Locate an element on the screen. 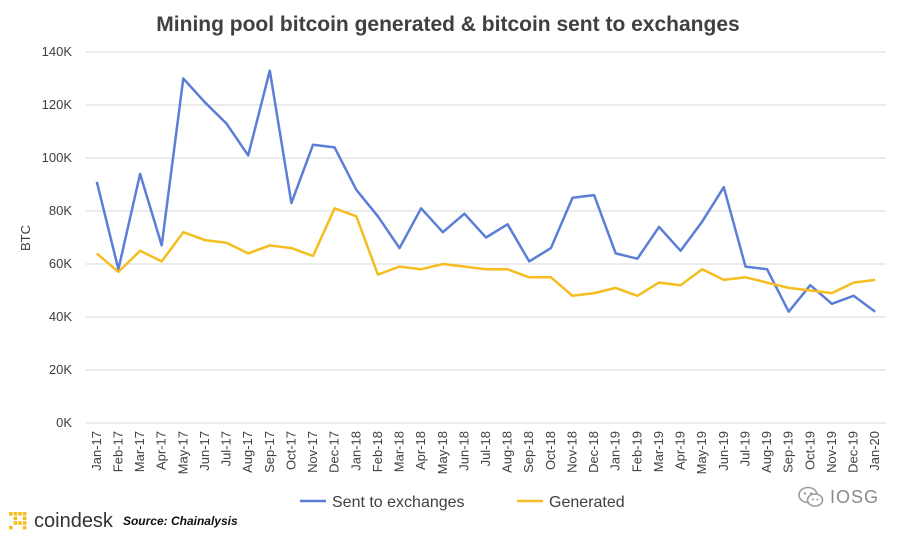  x-tick-label: Dec-18 is located at coordinates (593, 452).